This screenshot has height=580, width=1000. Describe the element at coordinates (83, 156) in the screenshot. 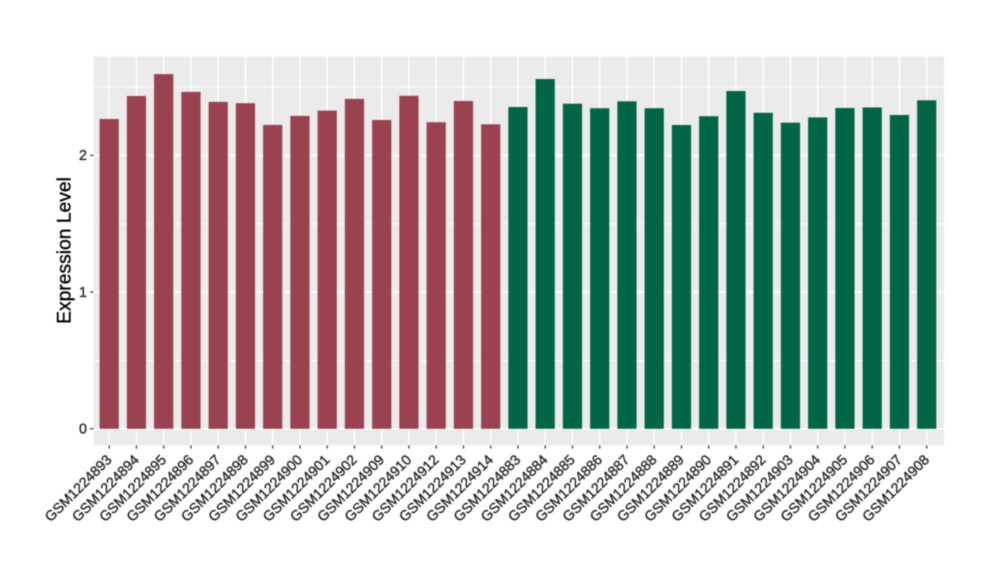

I see `svg-text: 2` at that location.